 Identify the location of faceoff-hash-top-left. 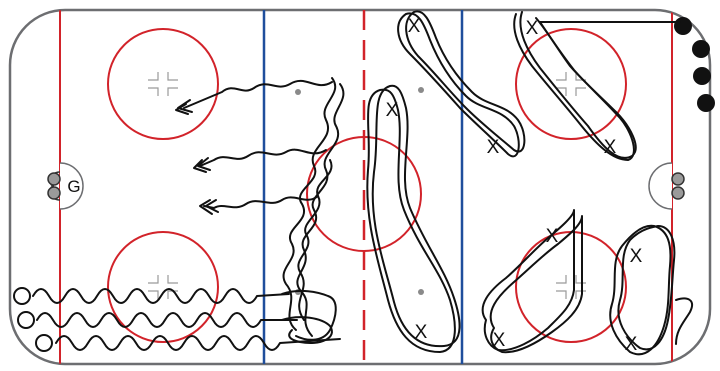
(163, 84).